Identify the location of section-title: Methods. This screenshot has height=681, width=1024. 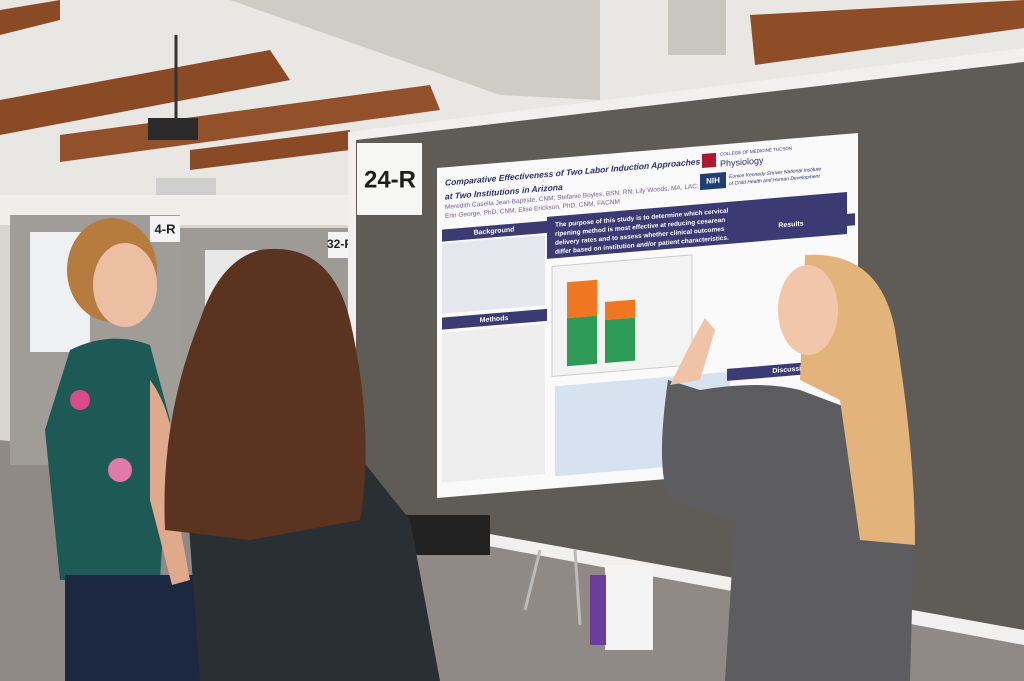
(494, 319).